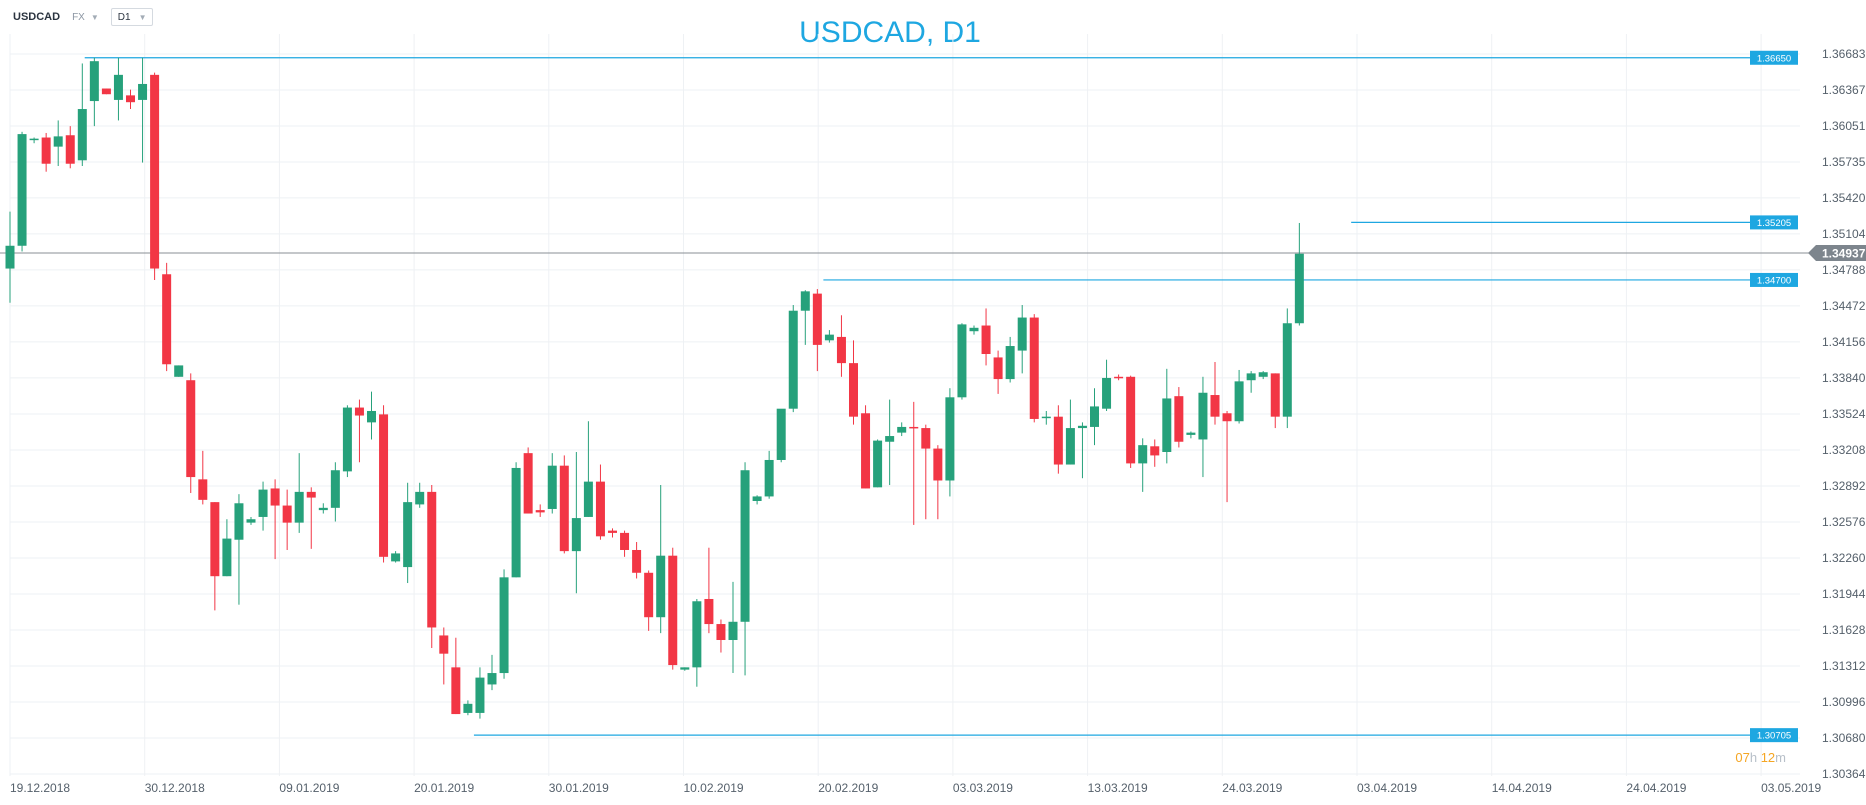 Image resolution: width=1866 pixels, height=805 pixels. I want to click on y-tick-label: 1.32576, so click(1844, 522).